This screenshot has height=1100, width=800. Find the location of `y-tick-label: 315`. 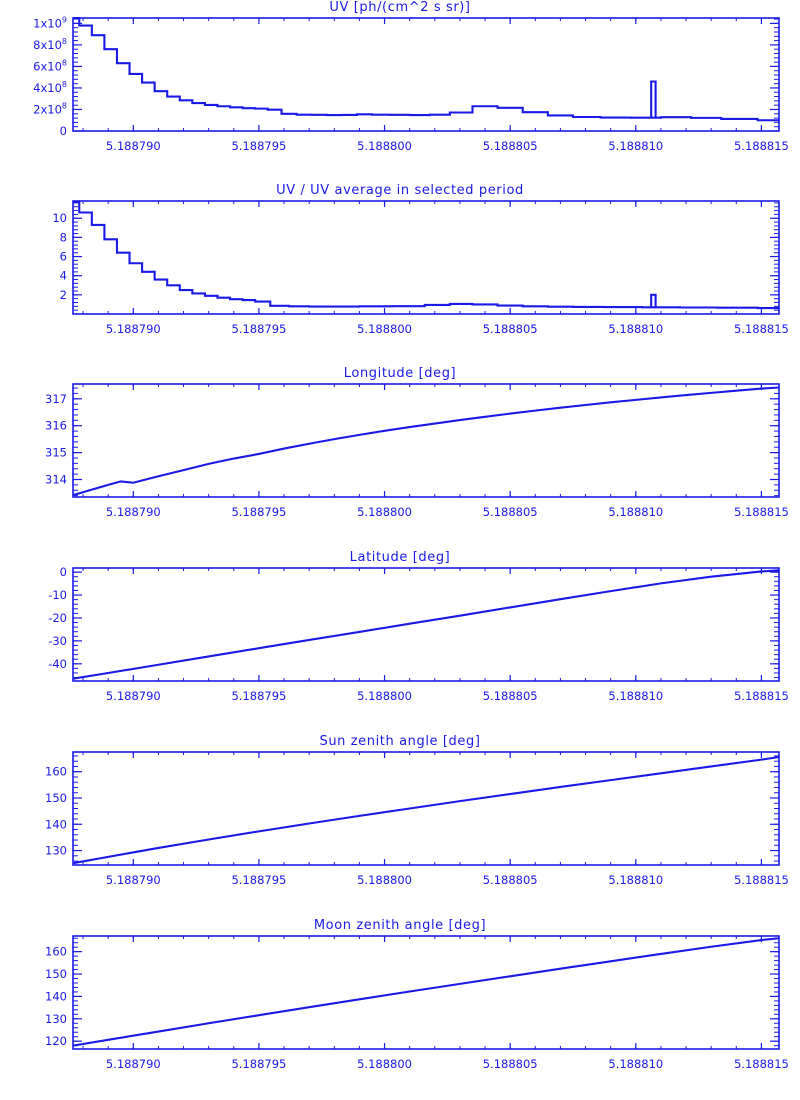

y-tick-label: 315 is located at coordinates (56, 453).